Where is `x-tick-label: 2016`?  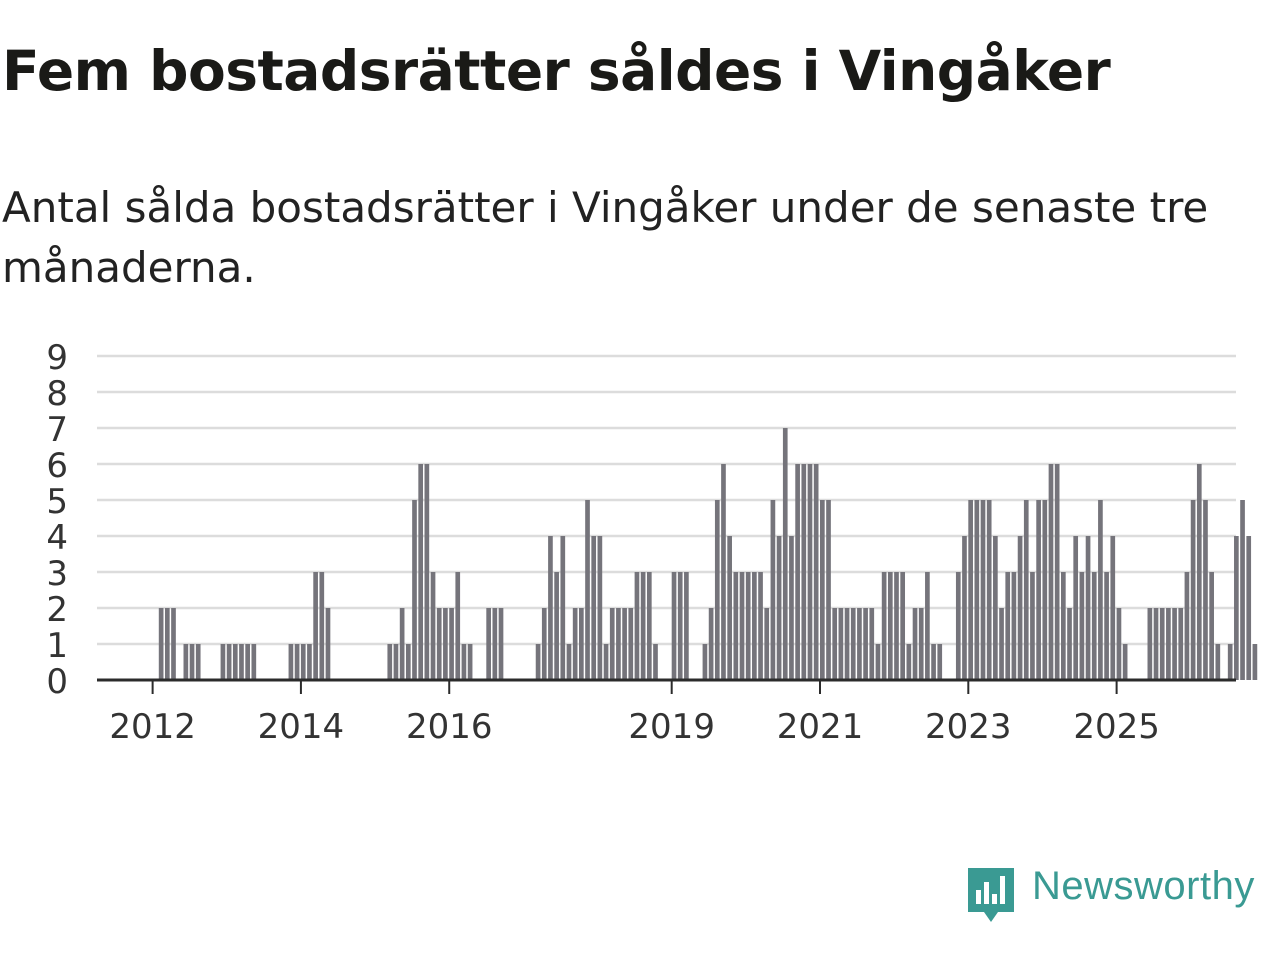 x-tick-label: 2016 is located at coordinates (449, 727).